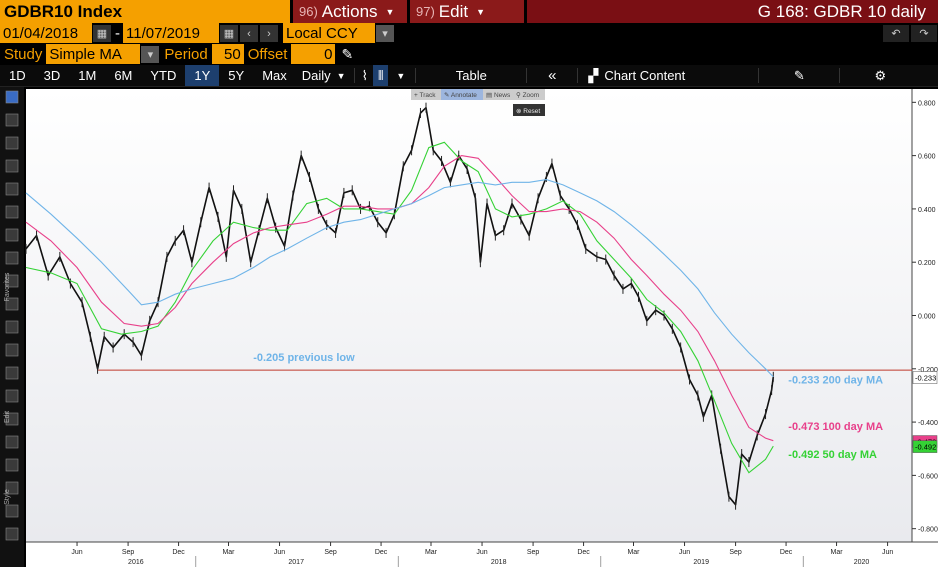 This screenshot has width=938, height=567. I want to click on x-tick-label: Mar, so click(633, 552).